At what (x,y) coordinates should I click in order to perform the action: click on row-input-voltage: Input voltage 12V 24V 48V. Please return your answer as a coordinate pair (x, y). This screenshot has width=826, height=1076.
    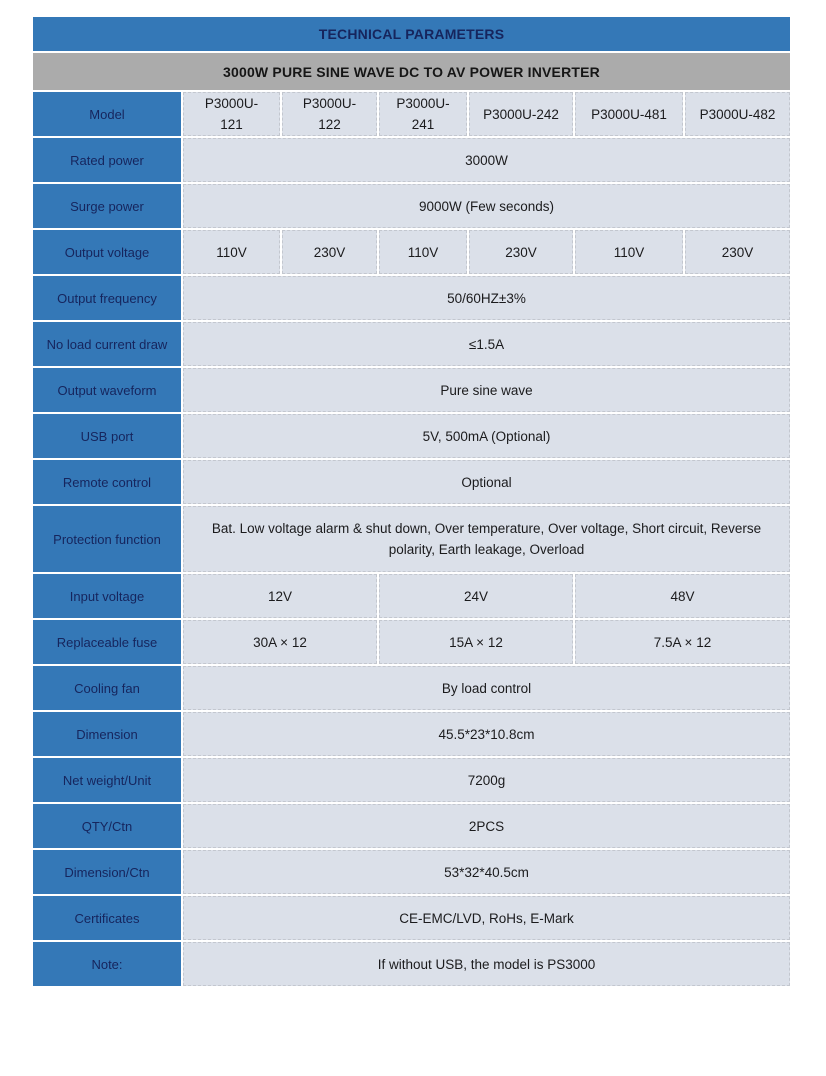
    Looking at the image, I should click on (411, 596).